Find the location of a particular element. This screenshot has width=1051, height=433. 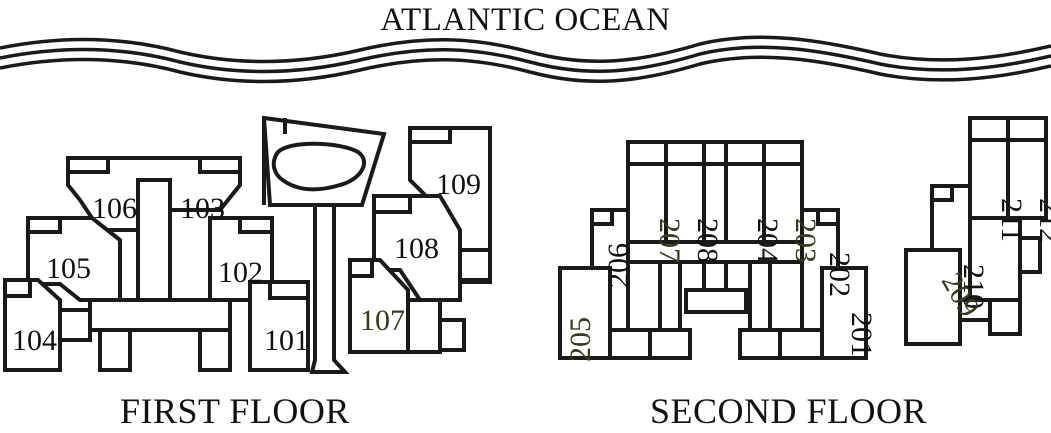

room-number-207: 207 is located at coordinates (669, 240).